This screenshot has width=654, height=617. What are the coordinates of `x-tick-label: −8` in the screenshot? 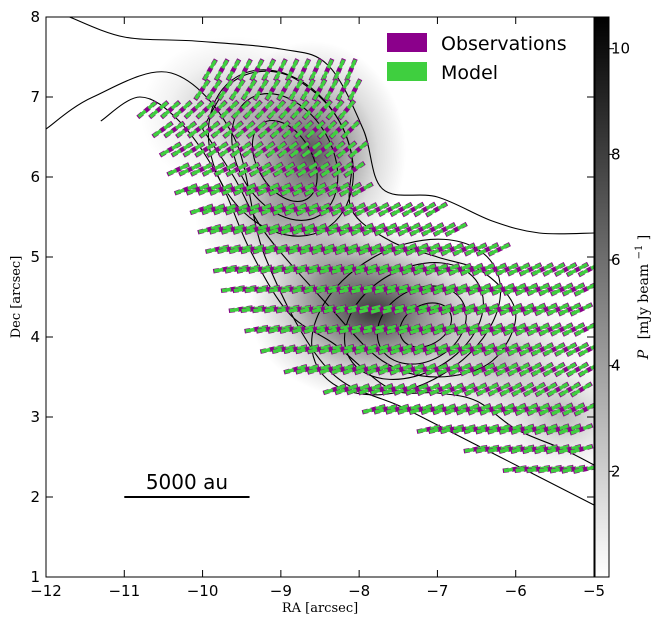 It's located at (359, 591).